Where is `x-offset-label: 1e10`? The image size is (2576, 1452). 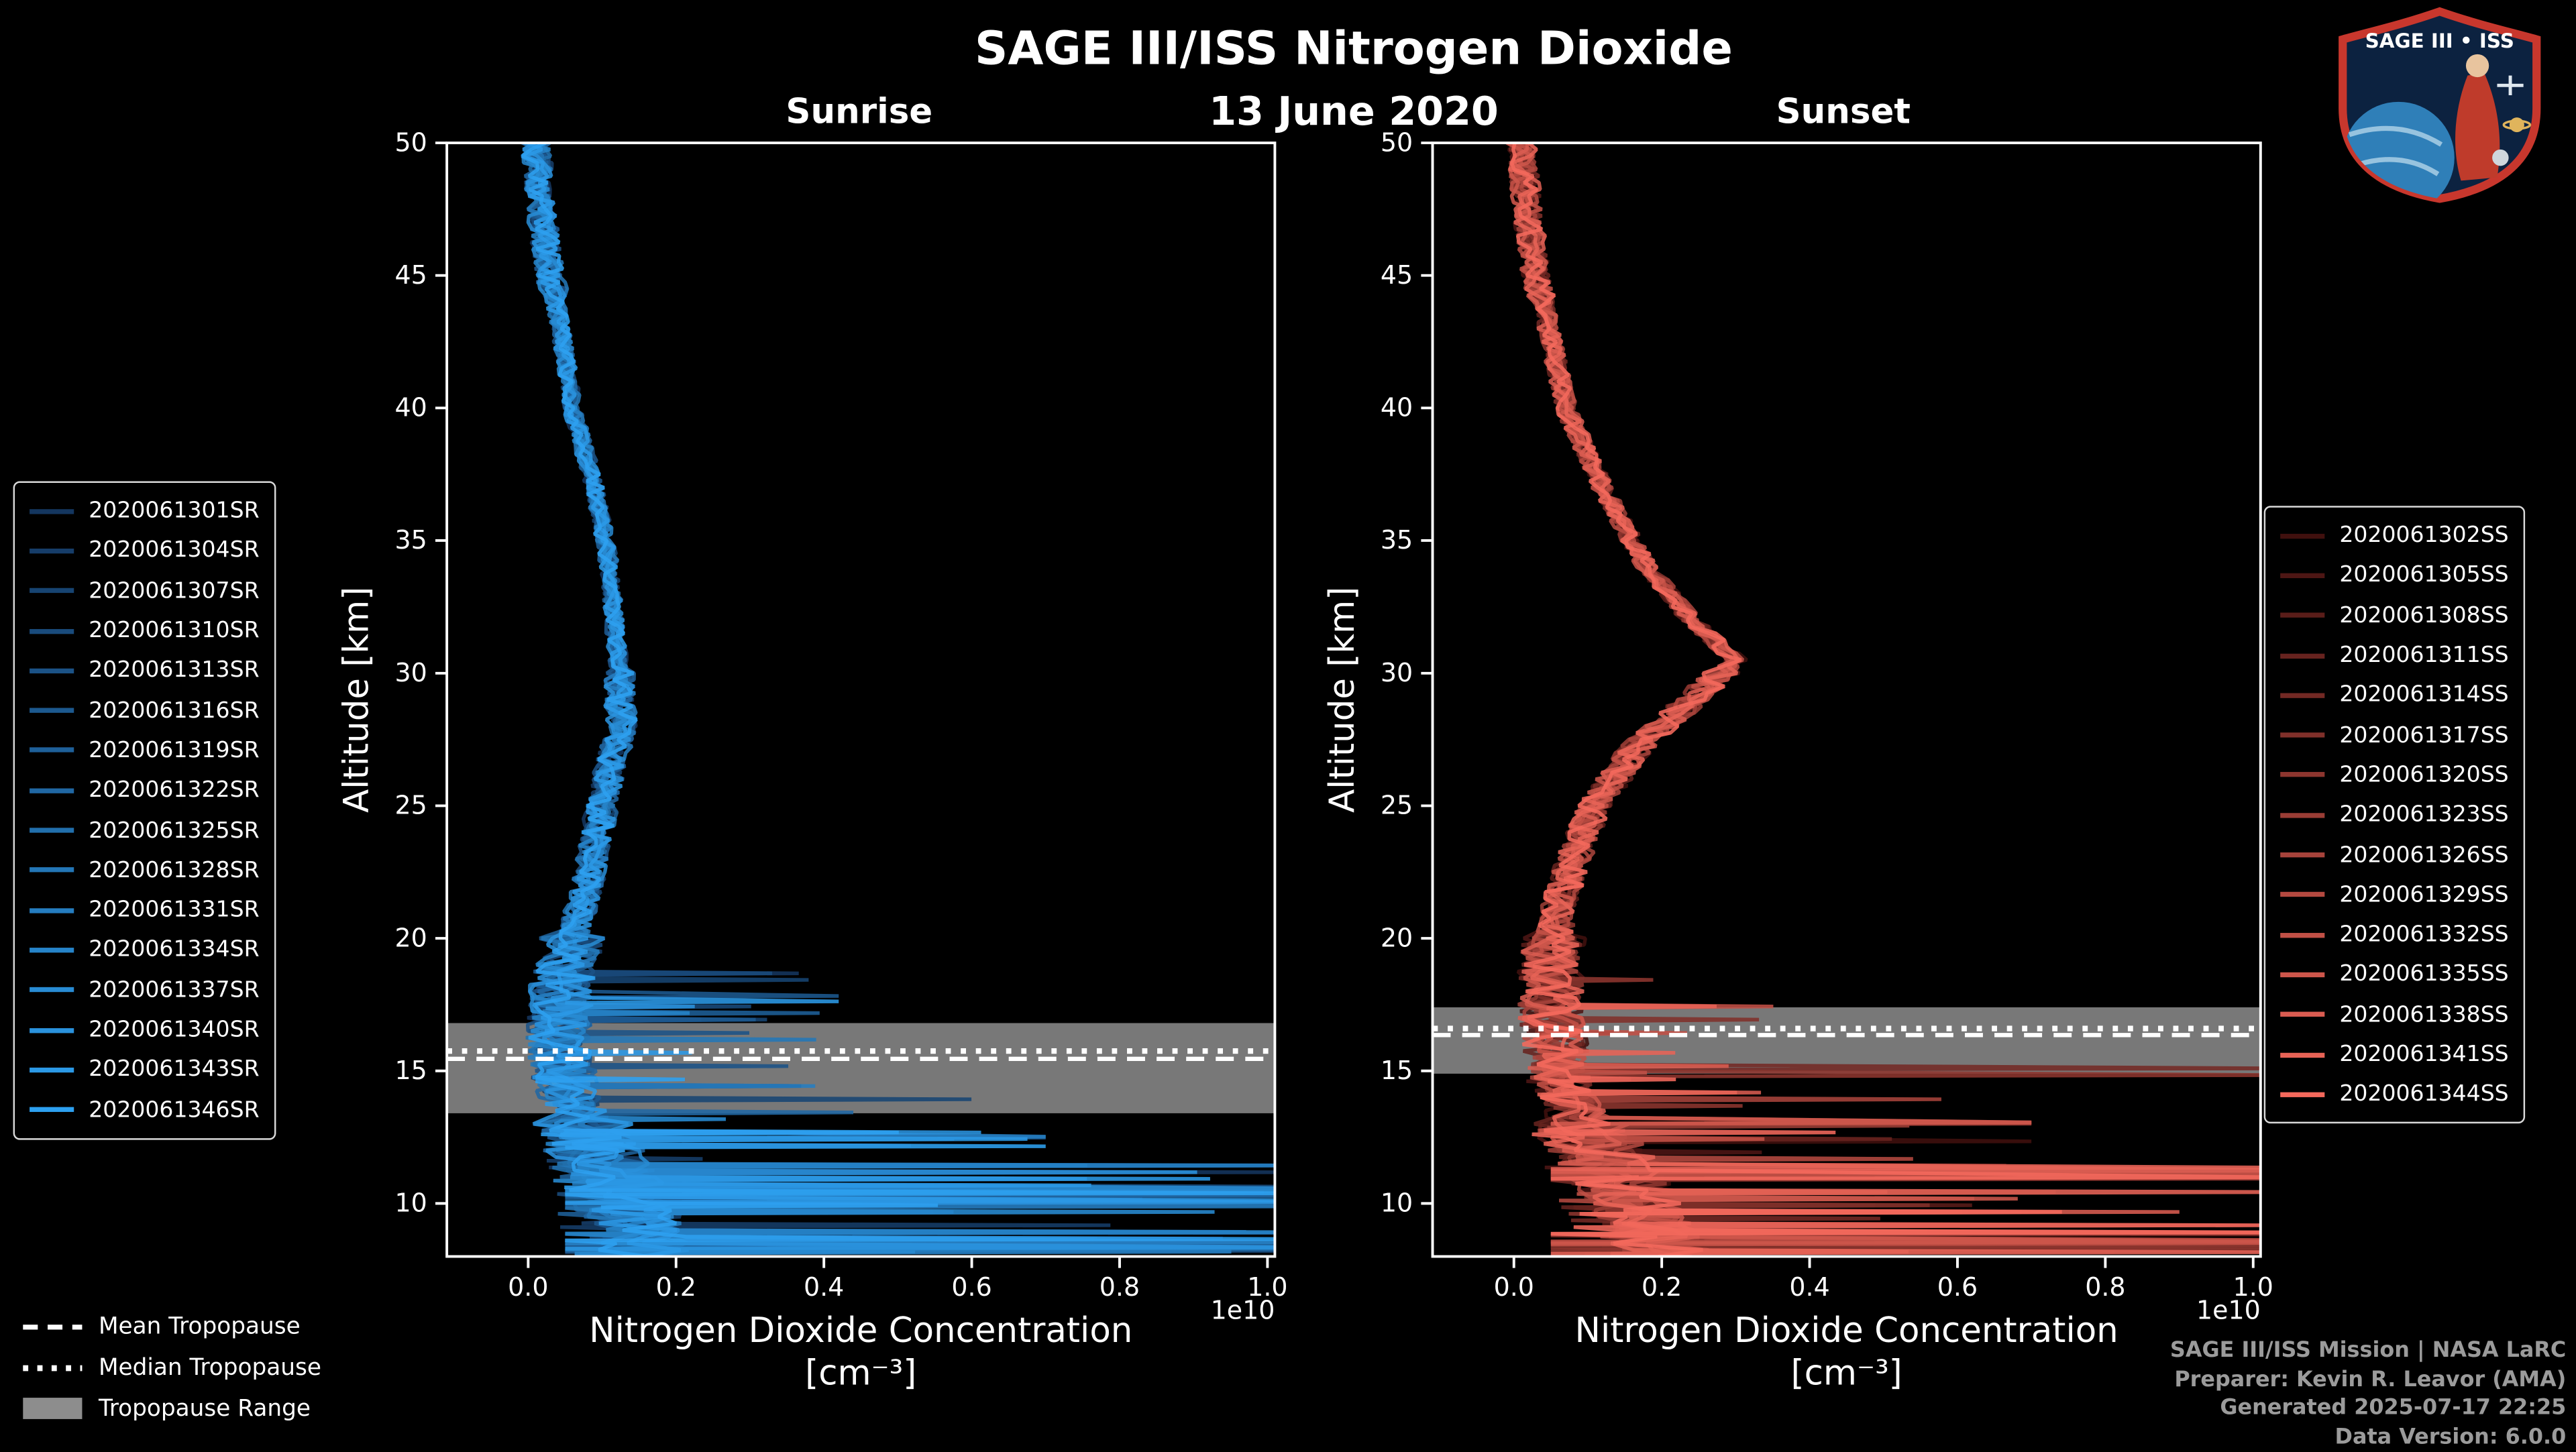
x-offset-label: 1e10 is located at coordinates (1243, 1310).